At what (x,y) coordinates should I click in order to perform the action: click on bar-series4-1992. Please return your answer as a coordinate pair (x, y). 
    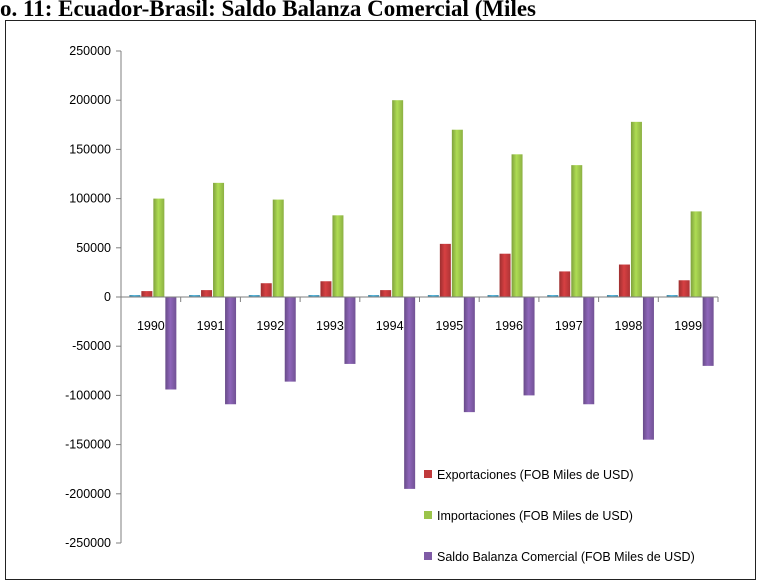
    Looking at the image, I should click on (290, 339).